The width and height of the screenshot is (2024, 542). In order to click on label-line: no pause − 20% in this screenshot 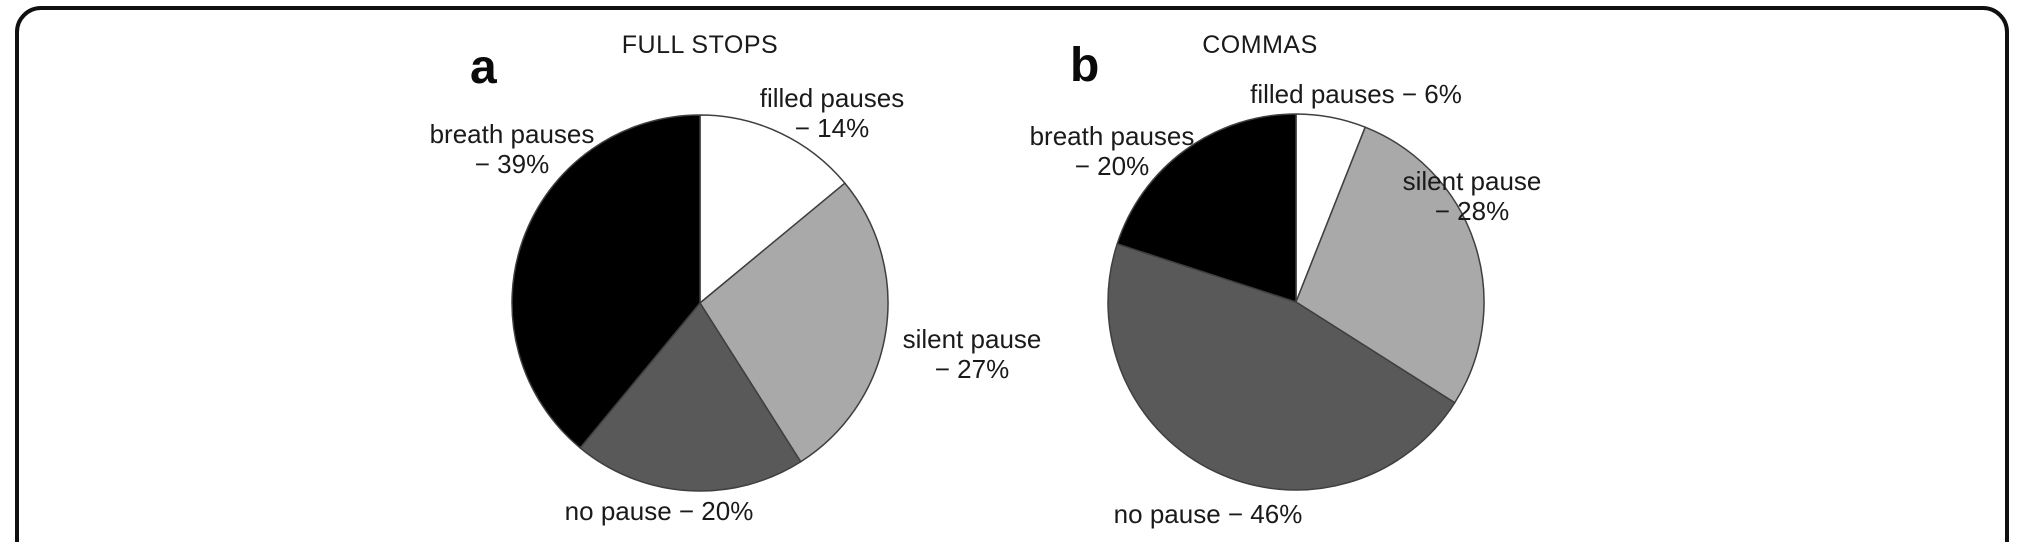, I will do `click(659, 511)`.